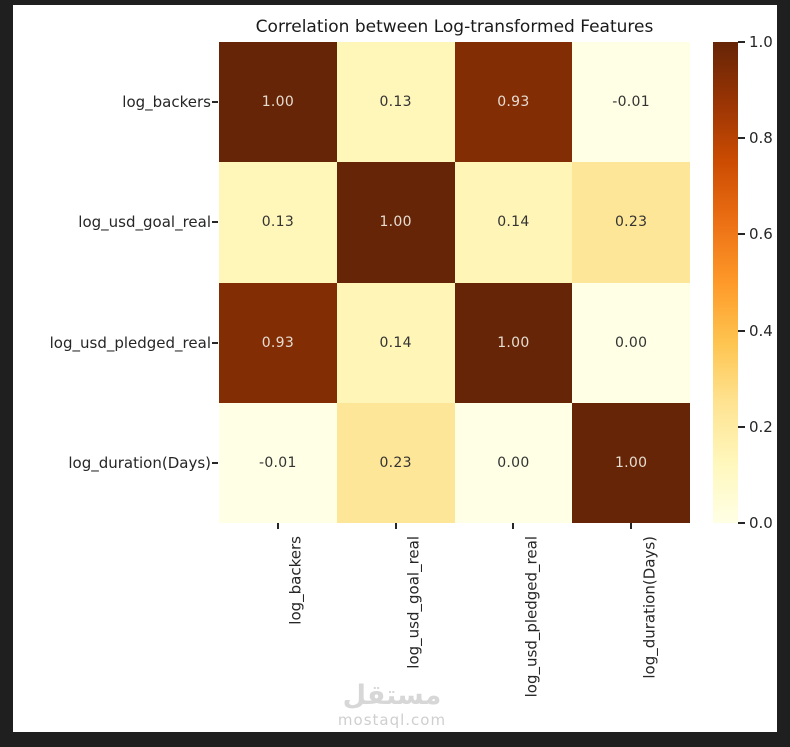 This screenshot has height=747, width=790. I want to click on colorbar-tick-label-4: 0.8, so click(761, 138).